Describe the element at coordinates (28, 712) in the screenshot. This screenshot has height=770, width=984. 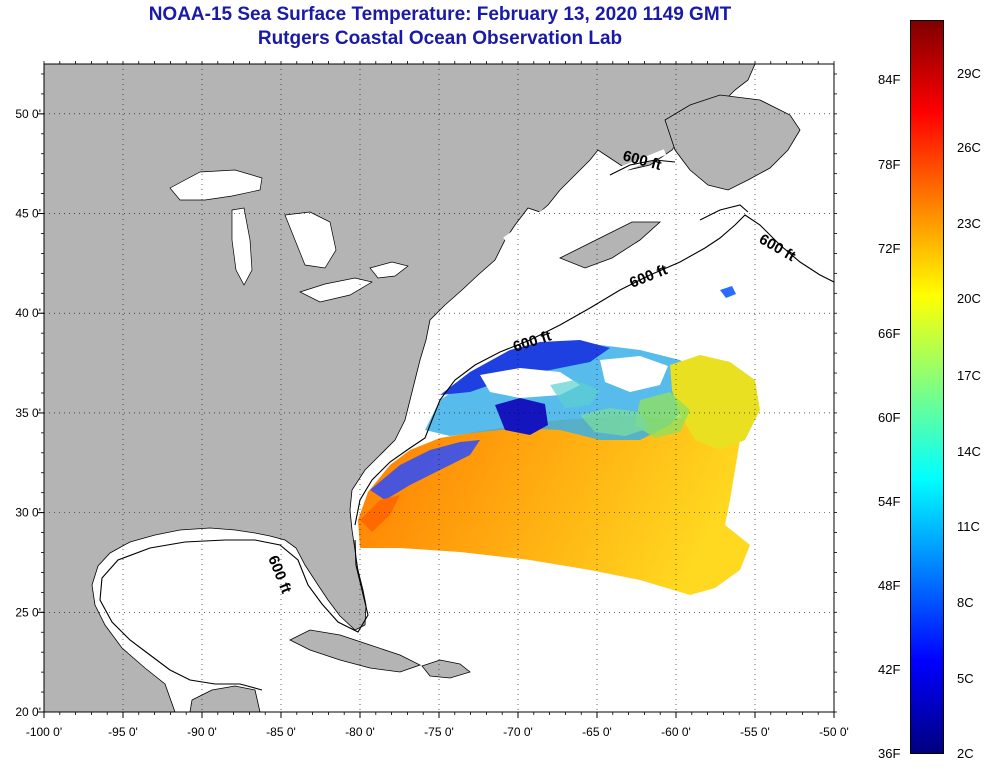
I see `lat-tick-label: 20 0'` at that location.